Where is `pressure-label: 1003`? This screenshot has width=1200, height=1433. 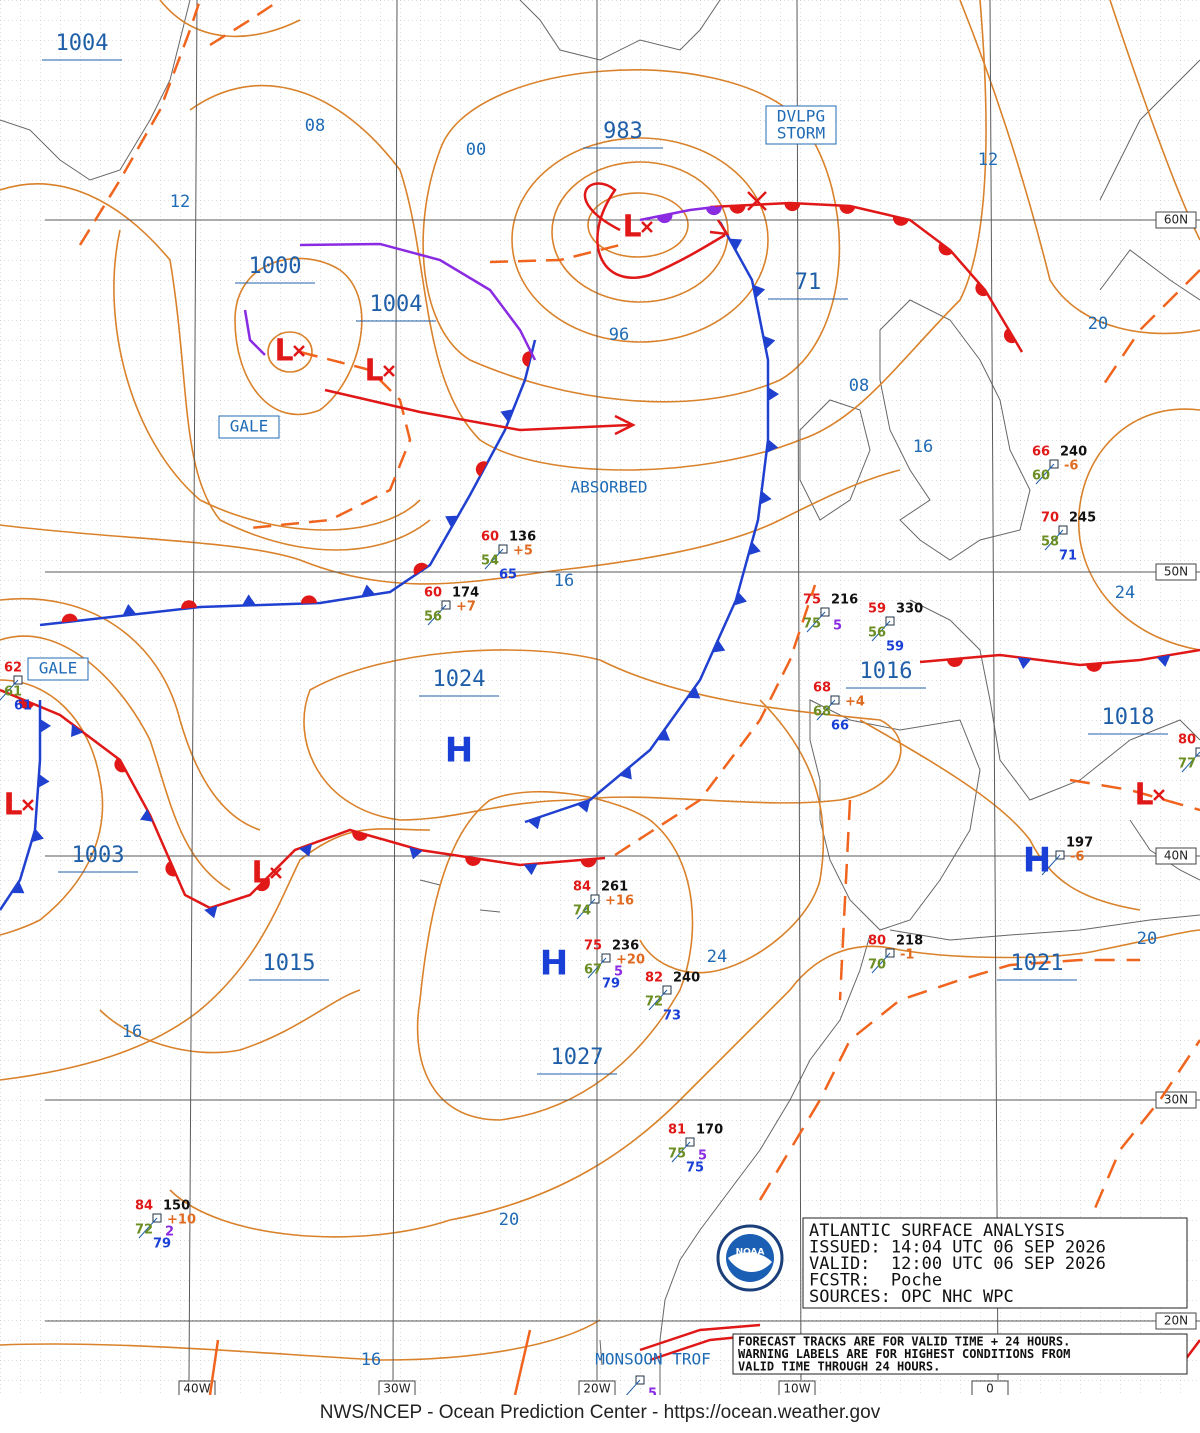
pressure-label: 1003 is located at coordinates (98, 855).